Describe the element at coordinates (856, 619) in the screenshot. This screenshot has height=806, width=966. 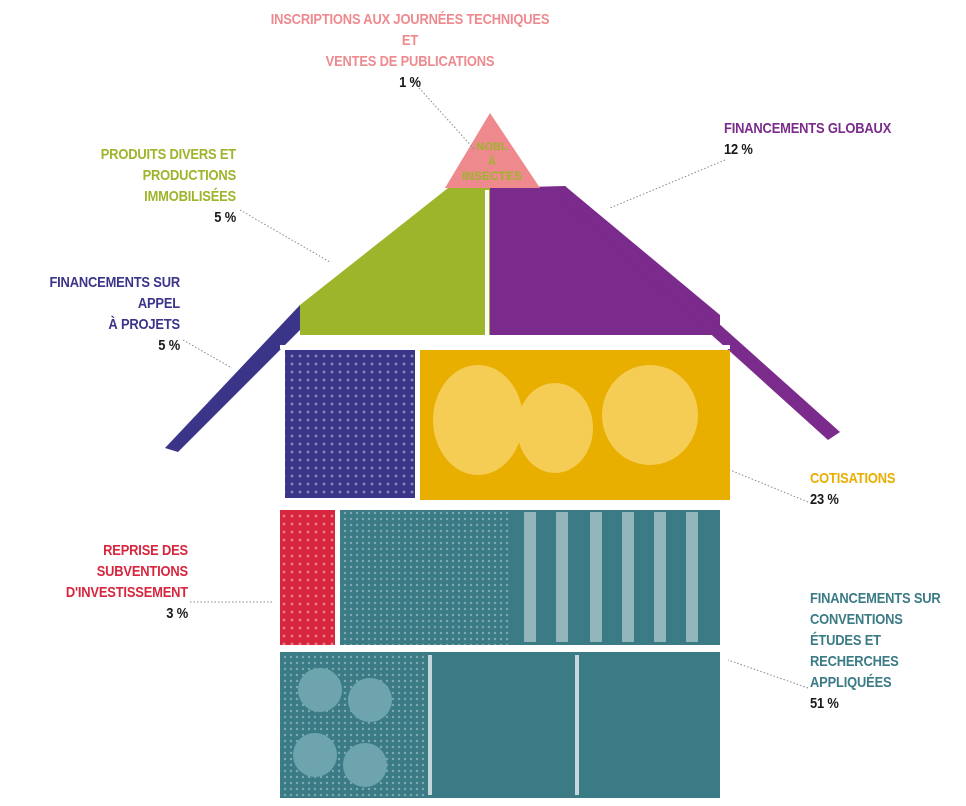
I see `label-conventions-line2: CONVENTIONS` at that location.